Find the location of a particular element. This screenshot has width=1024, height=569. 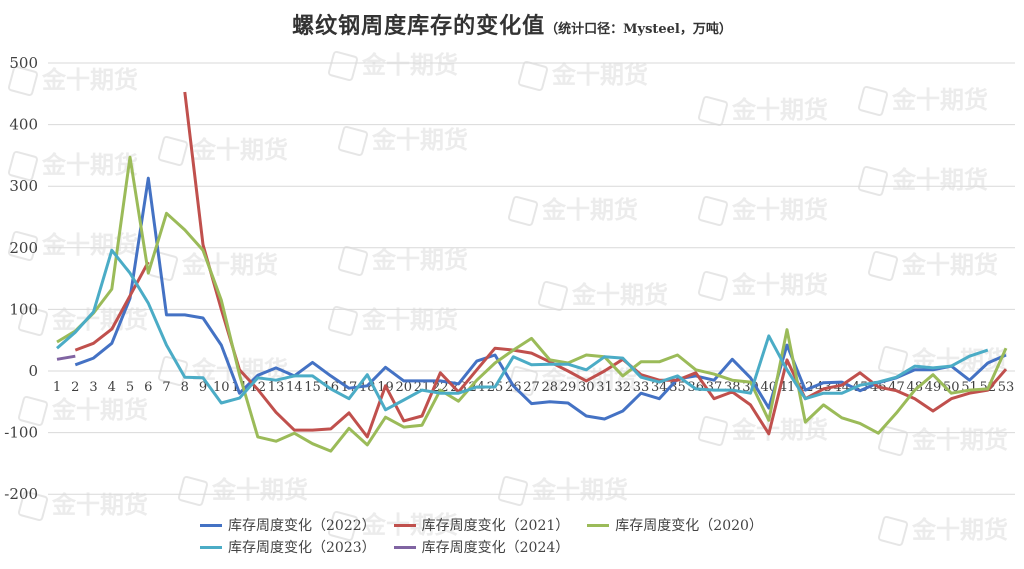

x-tick-label: 14 is located at coordinates (294, 387).